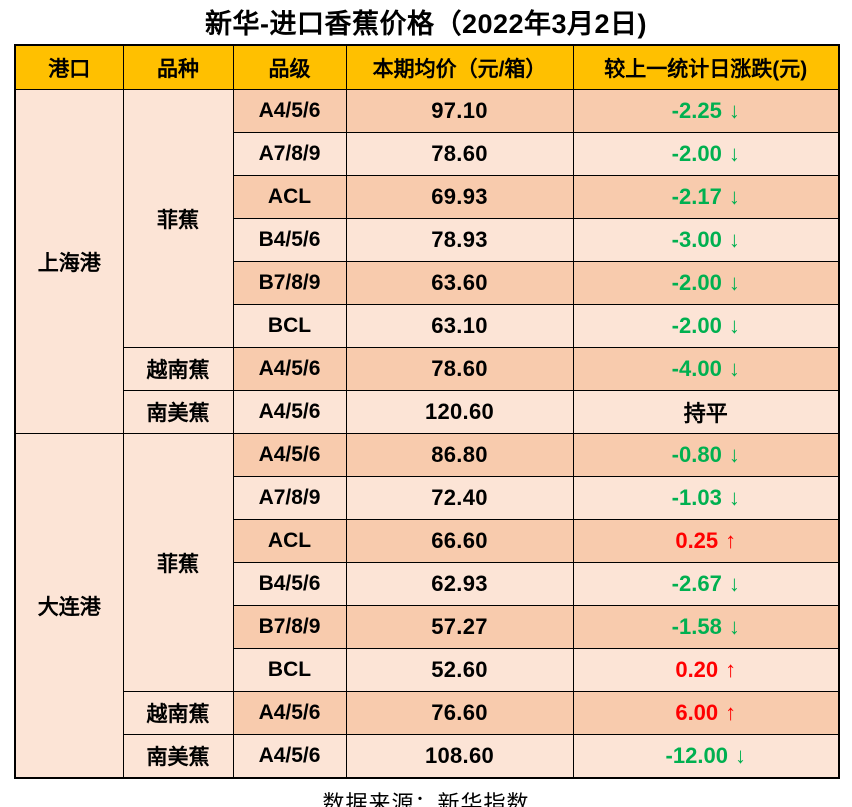 This screenshot has width=852, height=807. What do you see at coordinates (696, 583) in the screenshot?
I see `change-value: -2.67` at bounding box center [696, 583].